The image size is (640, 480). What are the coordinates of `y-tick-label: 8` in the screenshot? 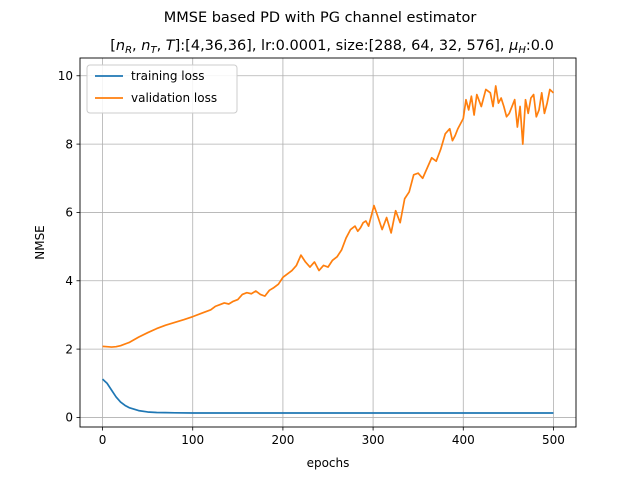 It's located at (69, 144).